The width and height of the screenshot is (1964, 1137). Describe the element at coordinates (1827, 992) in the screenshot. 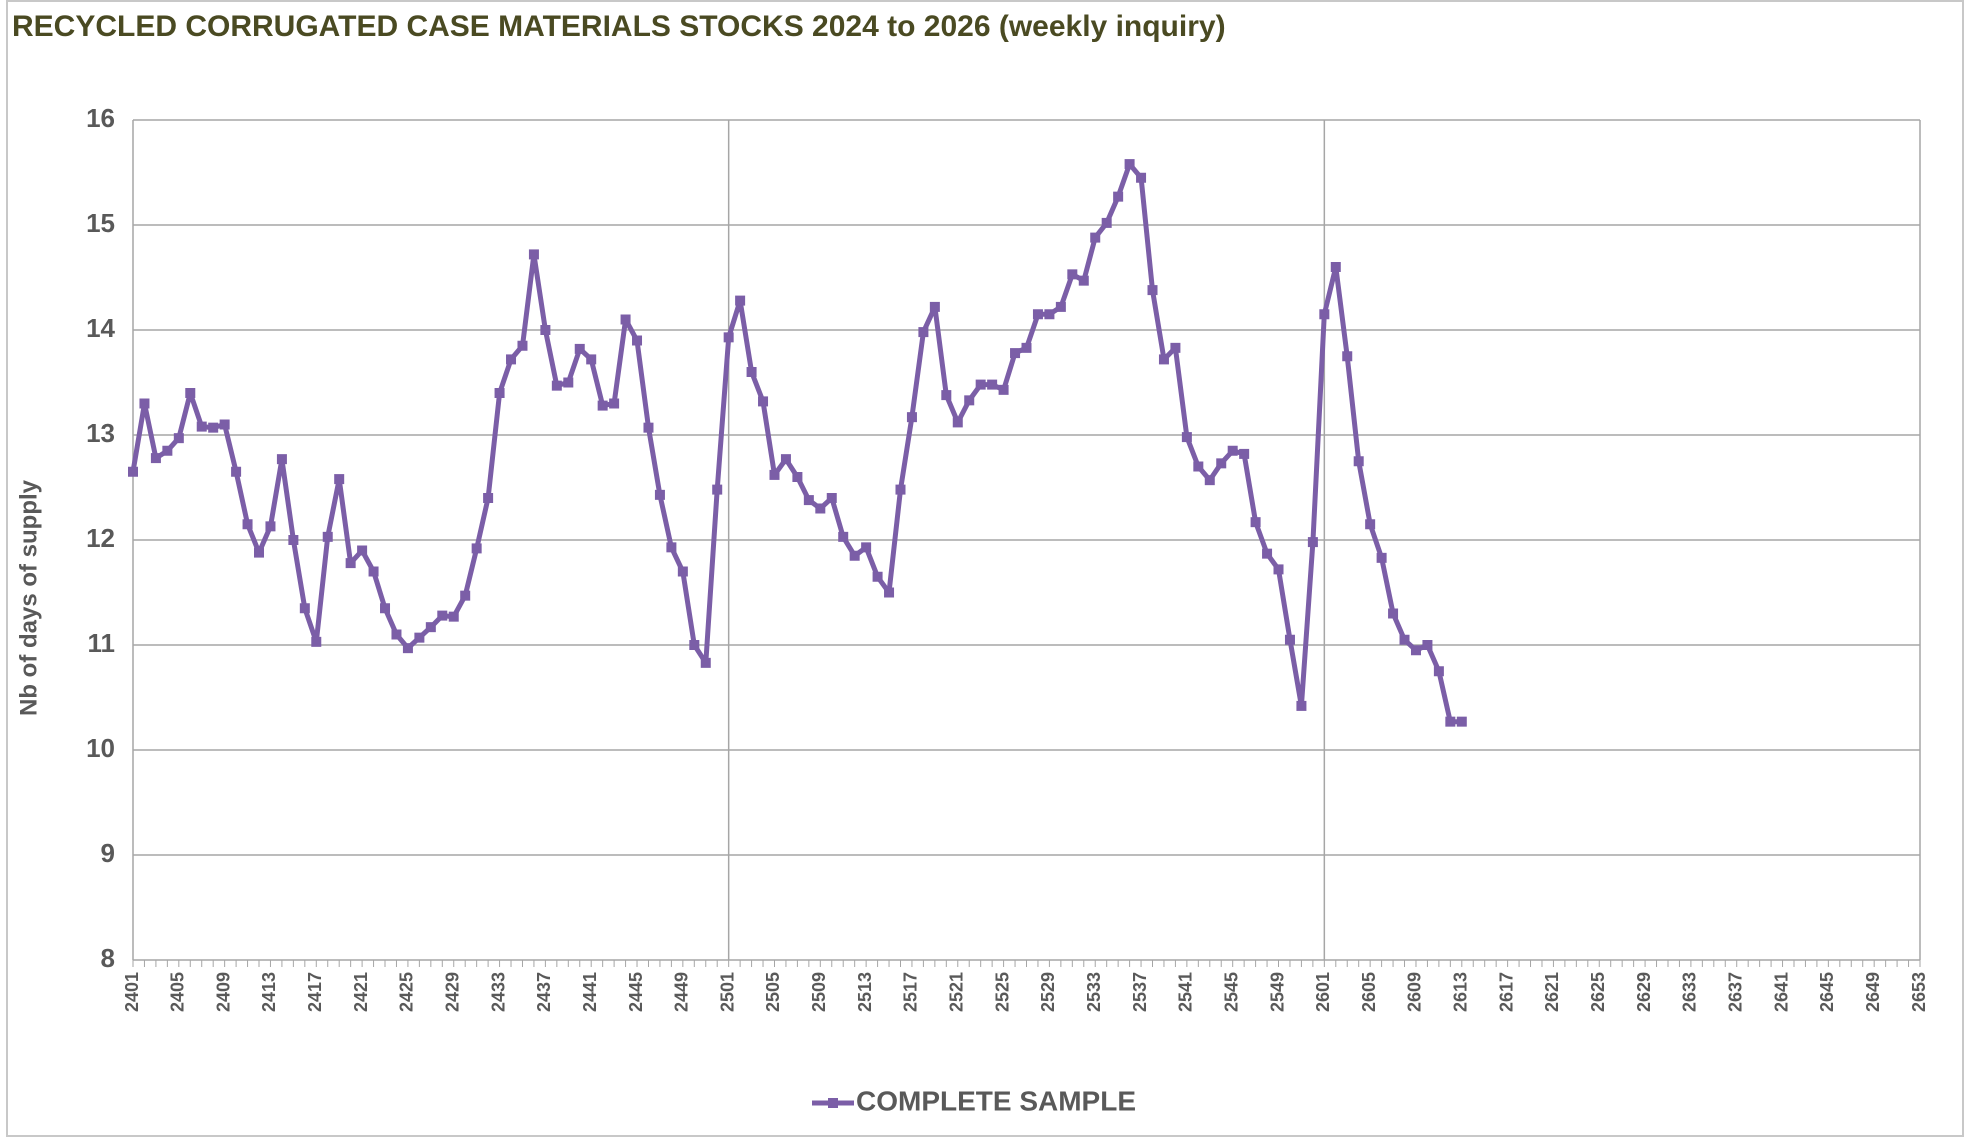

I see `x-tick-label: 2645` at that location.